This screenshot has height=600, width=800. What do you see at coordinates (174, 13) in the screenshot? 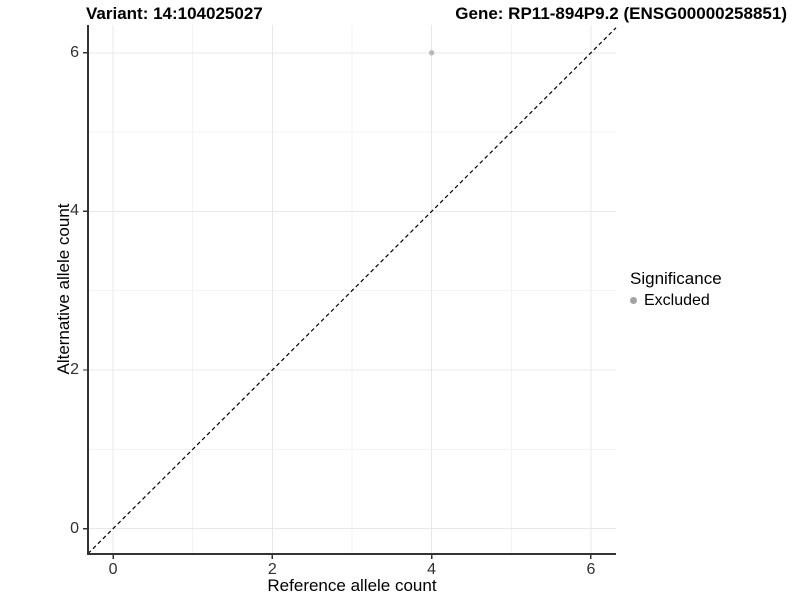
I see `variant-title: Variant: 14:104025027` at bounding box center [174, 13].